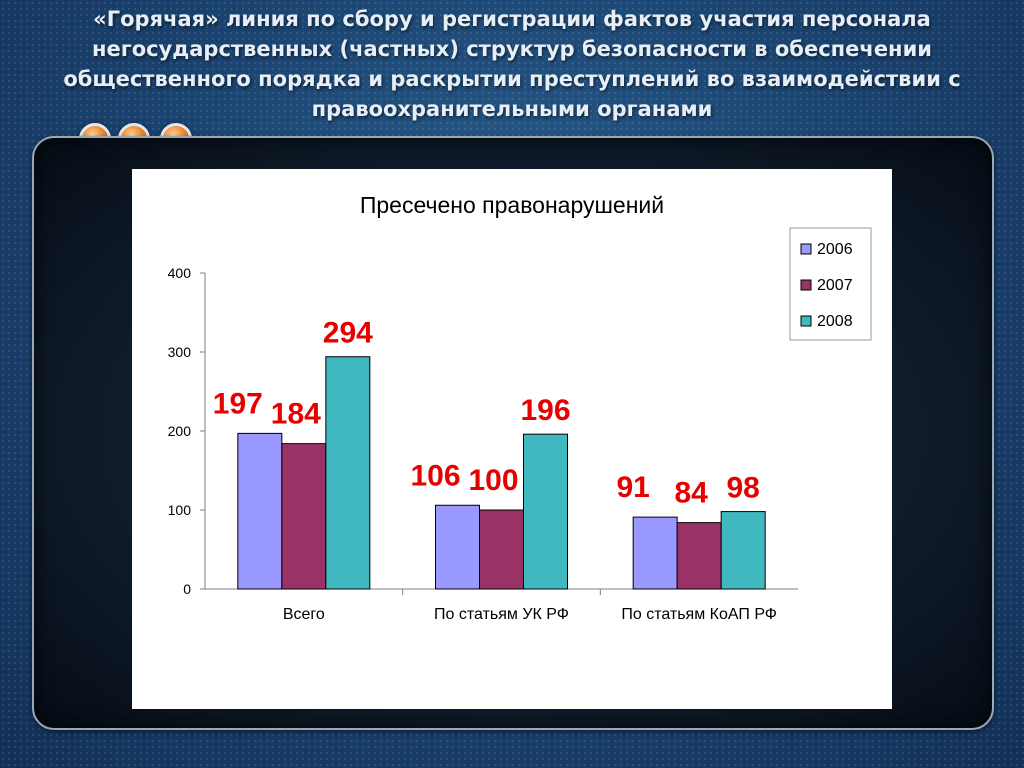  I want to click on y-tick-label: 400, so click(180, 273).